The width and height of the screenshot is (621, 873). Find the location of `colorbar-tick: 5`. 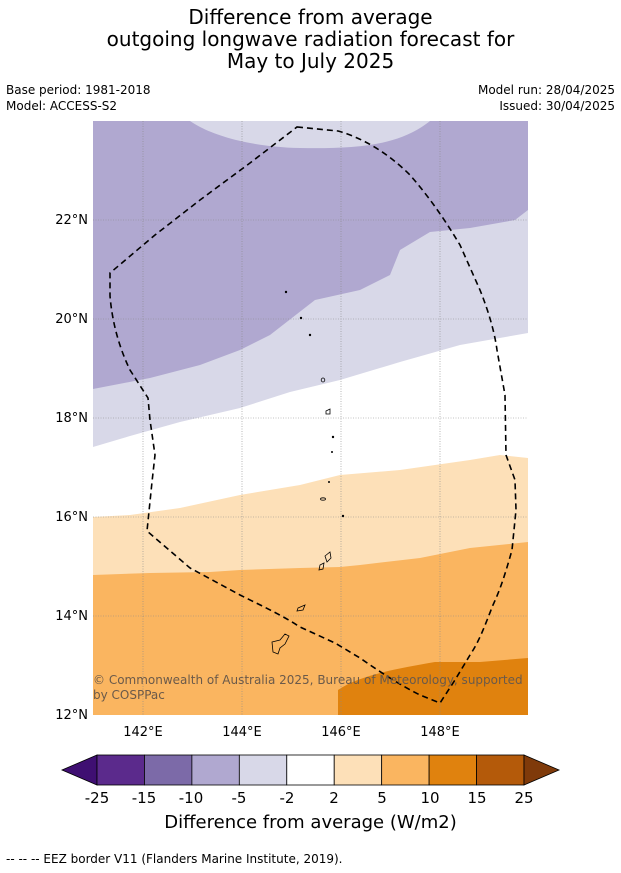

colorbar-tick: 5 is located at coordinates (382, 798).